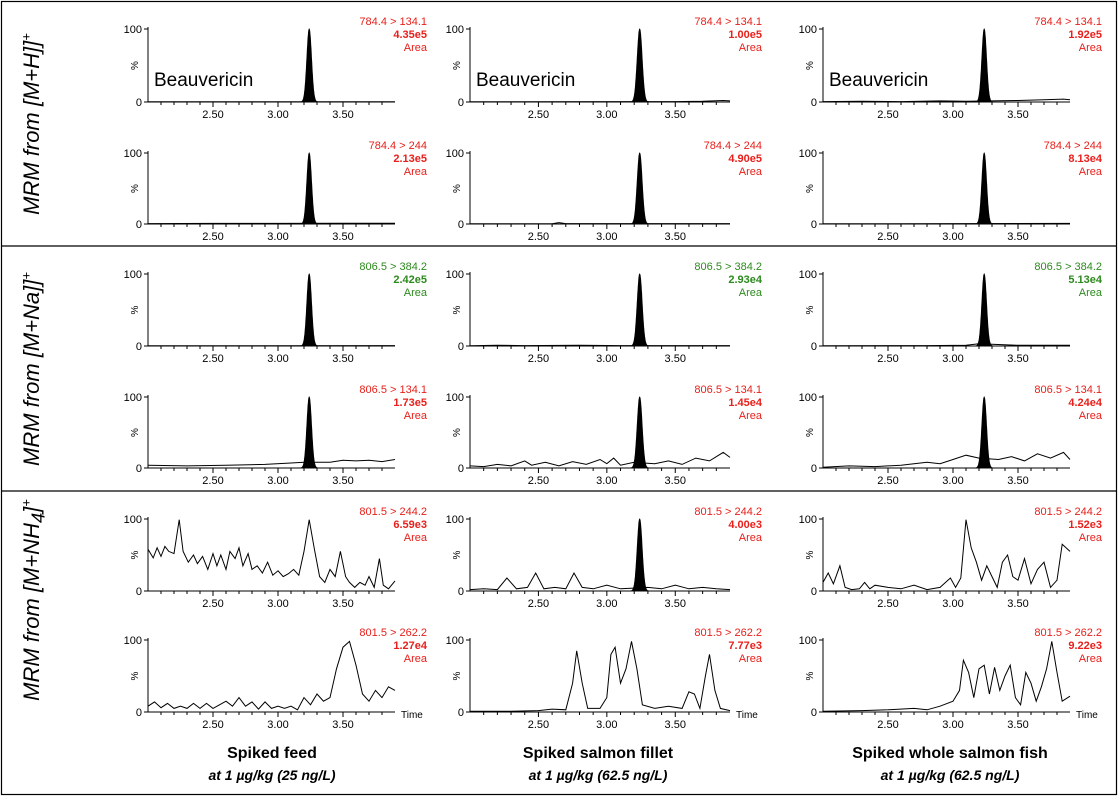  What do you see at coordinates (410, 646) in the screenshot?
I see `peak-area-value: 1.27e4` at bounding box center [410, 646].